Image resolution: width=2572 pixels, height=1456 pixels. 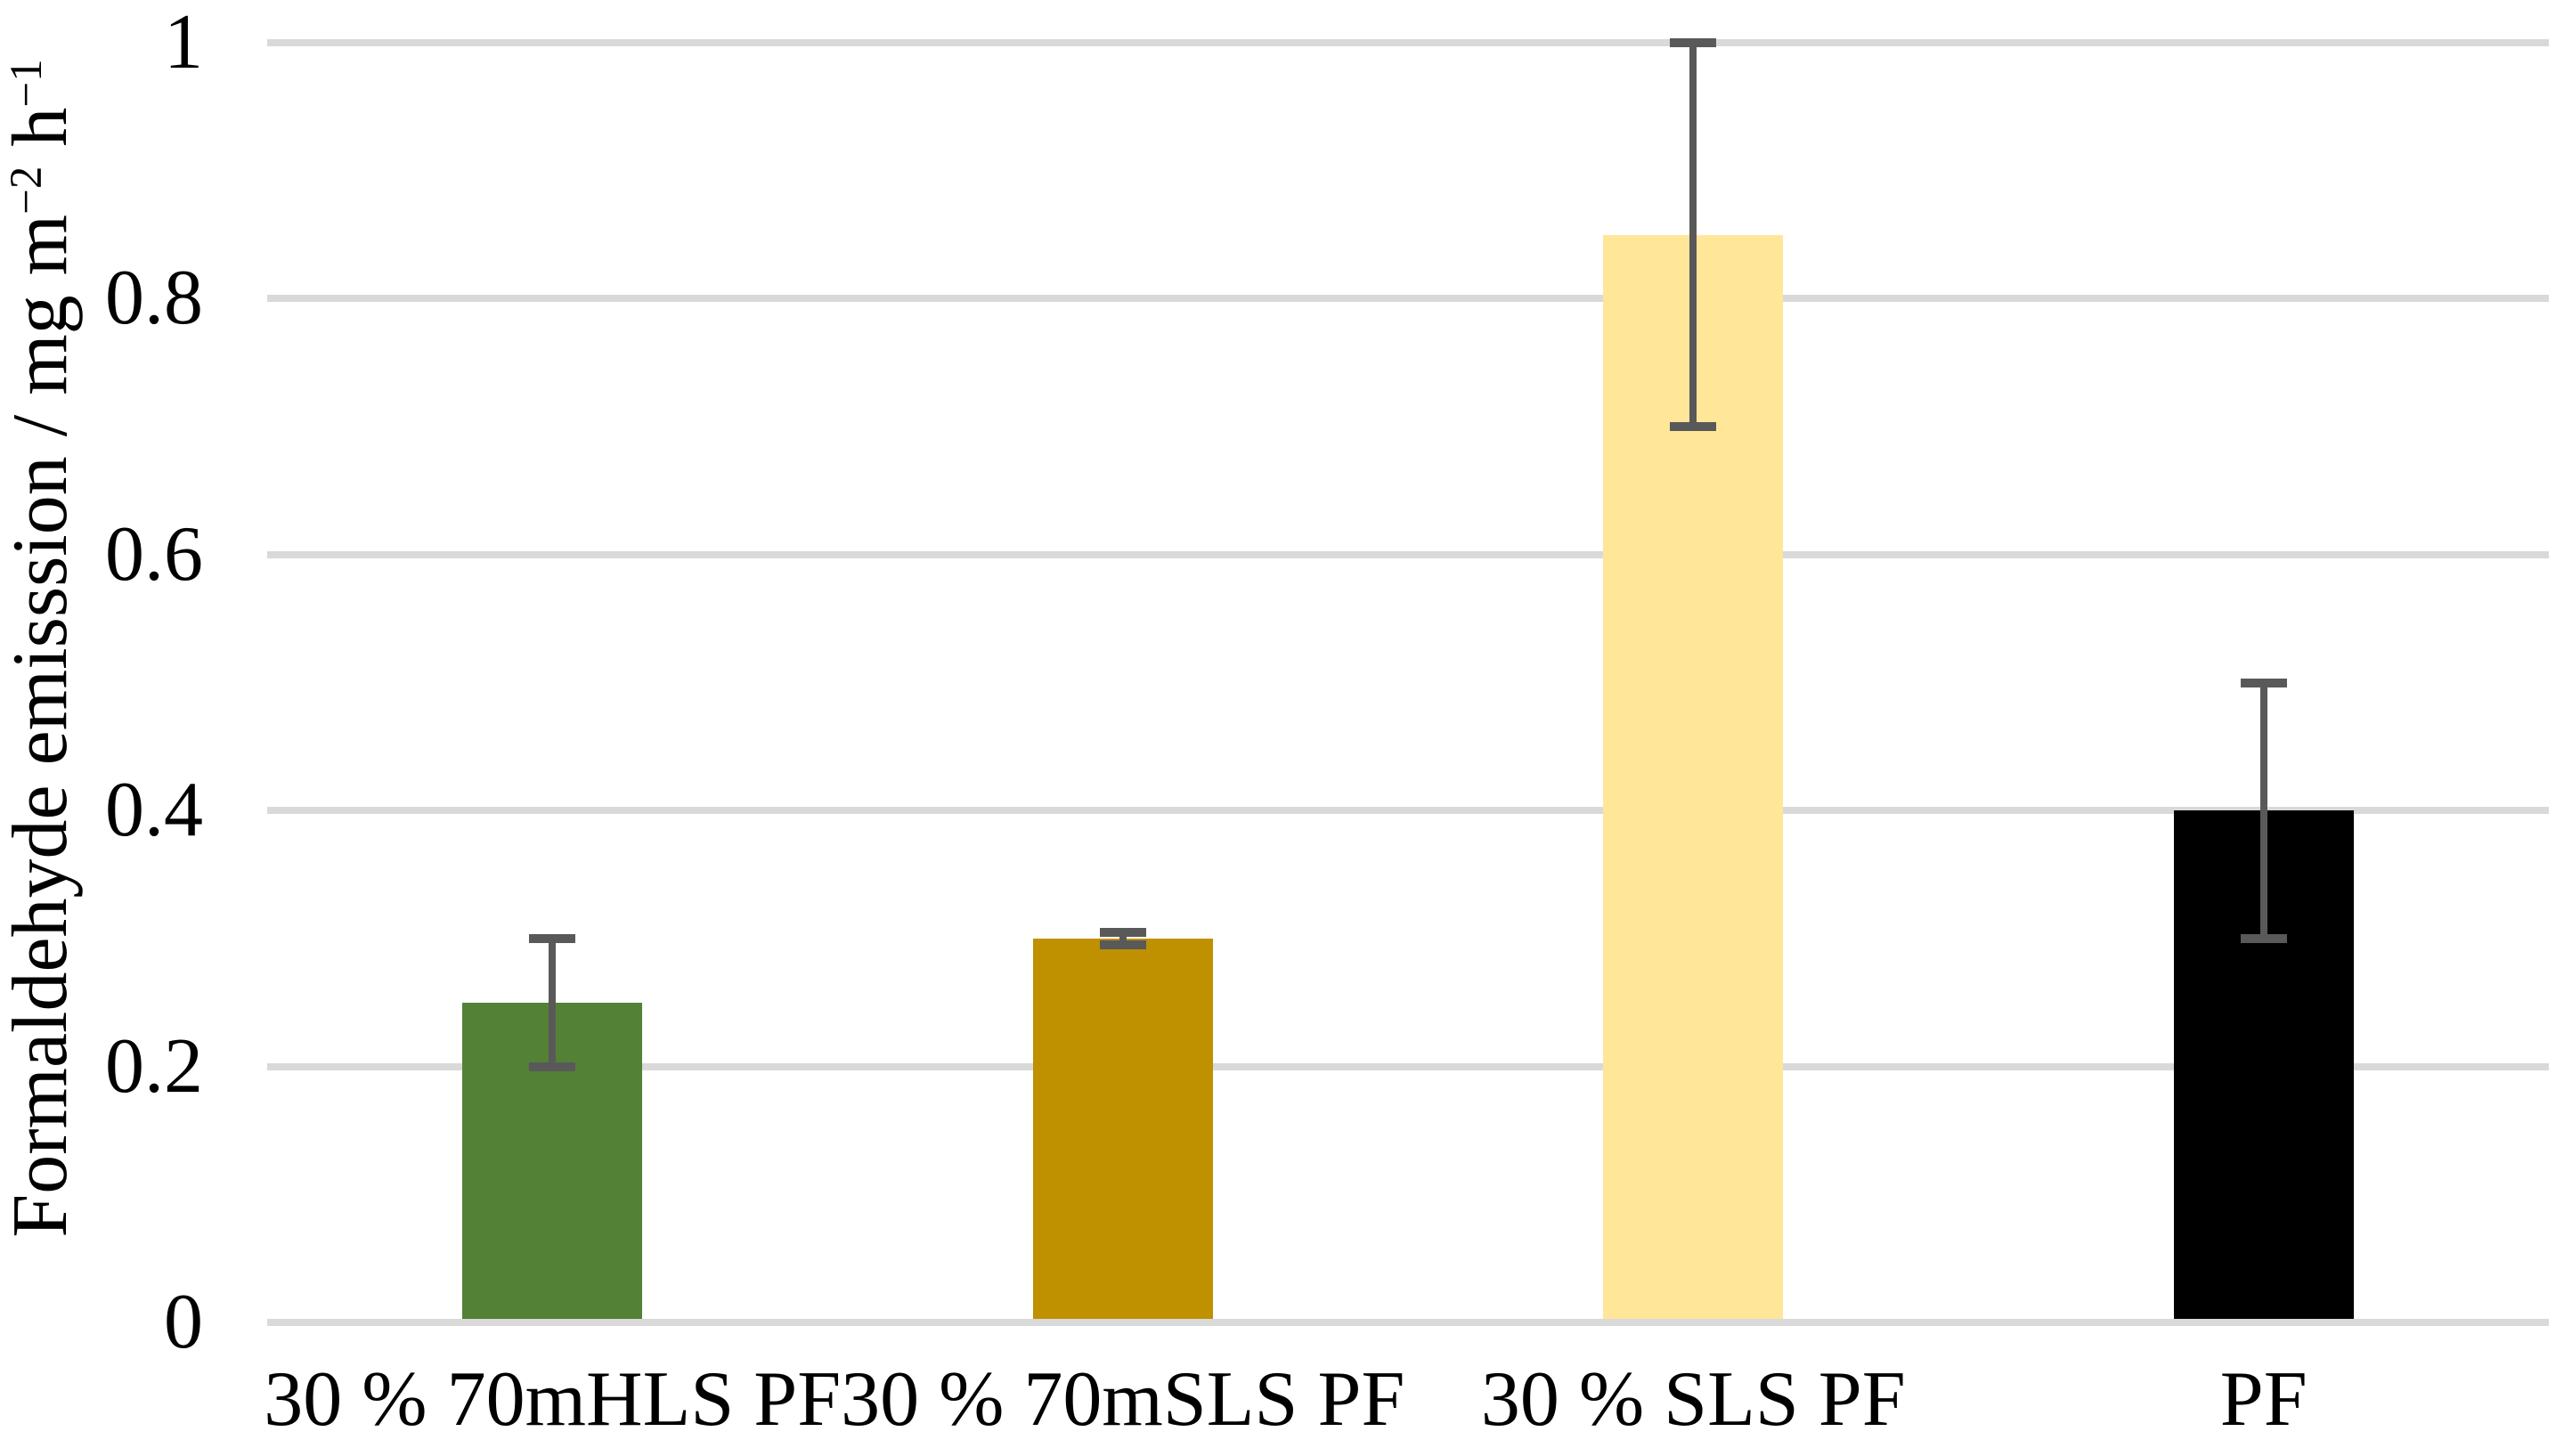 I want to click on x-axis-category-label: 30 % 70mSLS PF, so click(x=1123, y=1399).